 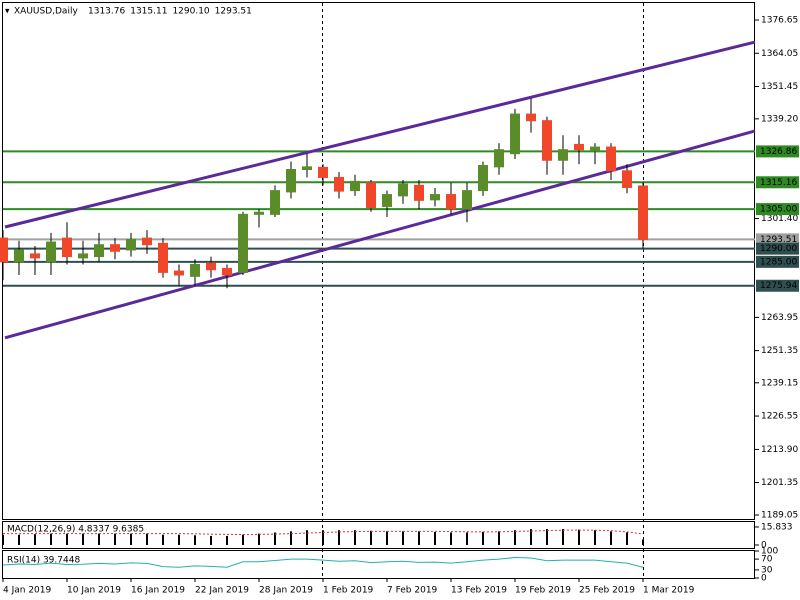 I want to click on price-label: 1315.16, so click(x=778, y=183).